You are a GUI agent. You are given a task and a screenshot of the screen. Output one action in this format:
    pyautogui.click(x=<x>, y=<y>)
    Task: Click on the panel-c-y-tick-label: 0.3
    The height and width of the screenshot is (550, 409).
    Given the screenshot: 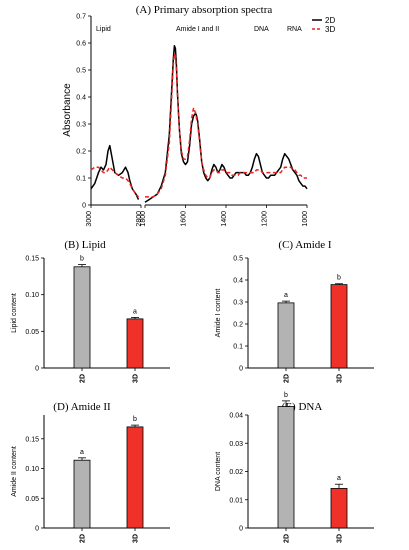 What is the action you would take?
    pyautogui.click(x=238, y=303)
    